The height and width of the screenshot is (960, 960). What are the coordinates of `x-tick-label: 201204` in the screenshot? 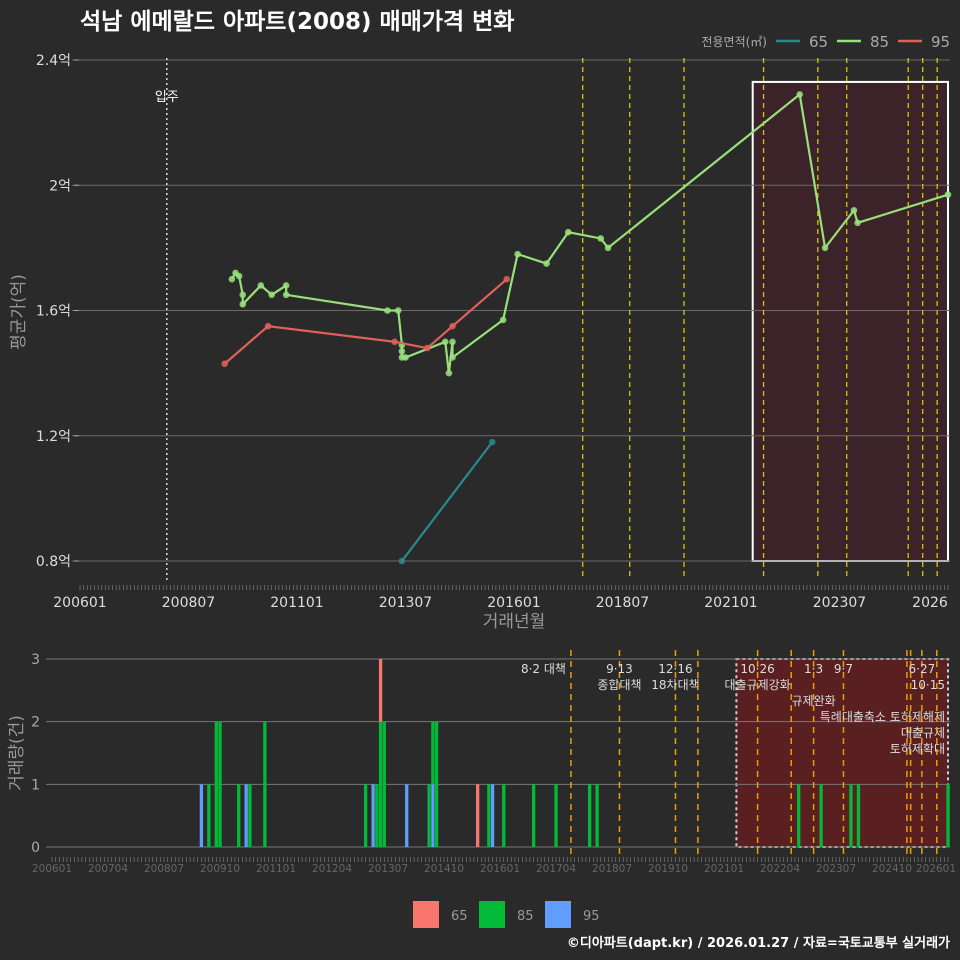 It's located at (332, 869).